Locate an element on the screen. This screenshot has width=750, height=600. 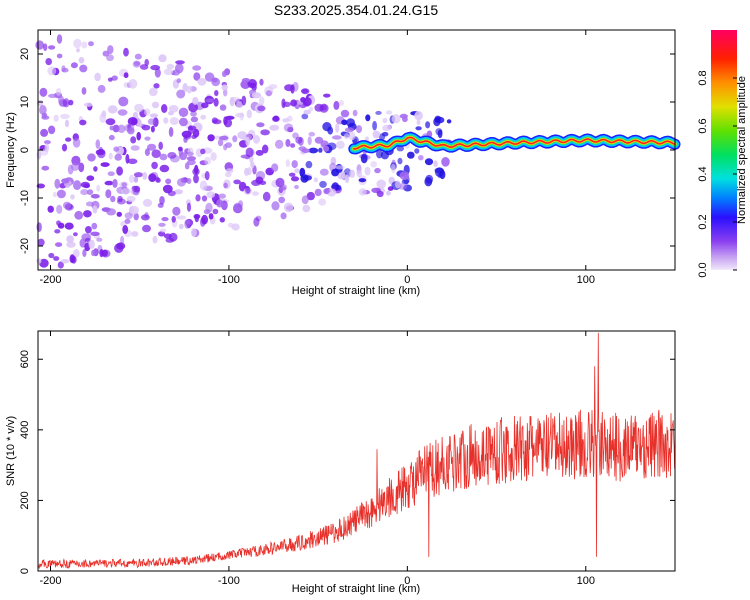
y-tick-label: 200 is located at coordinates (25, 500).